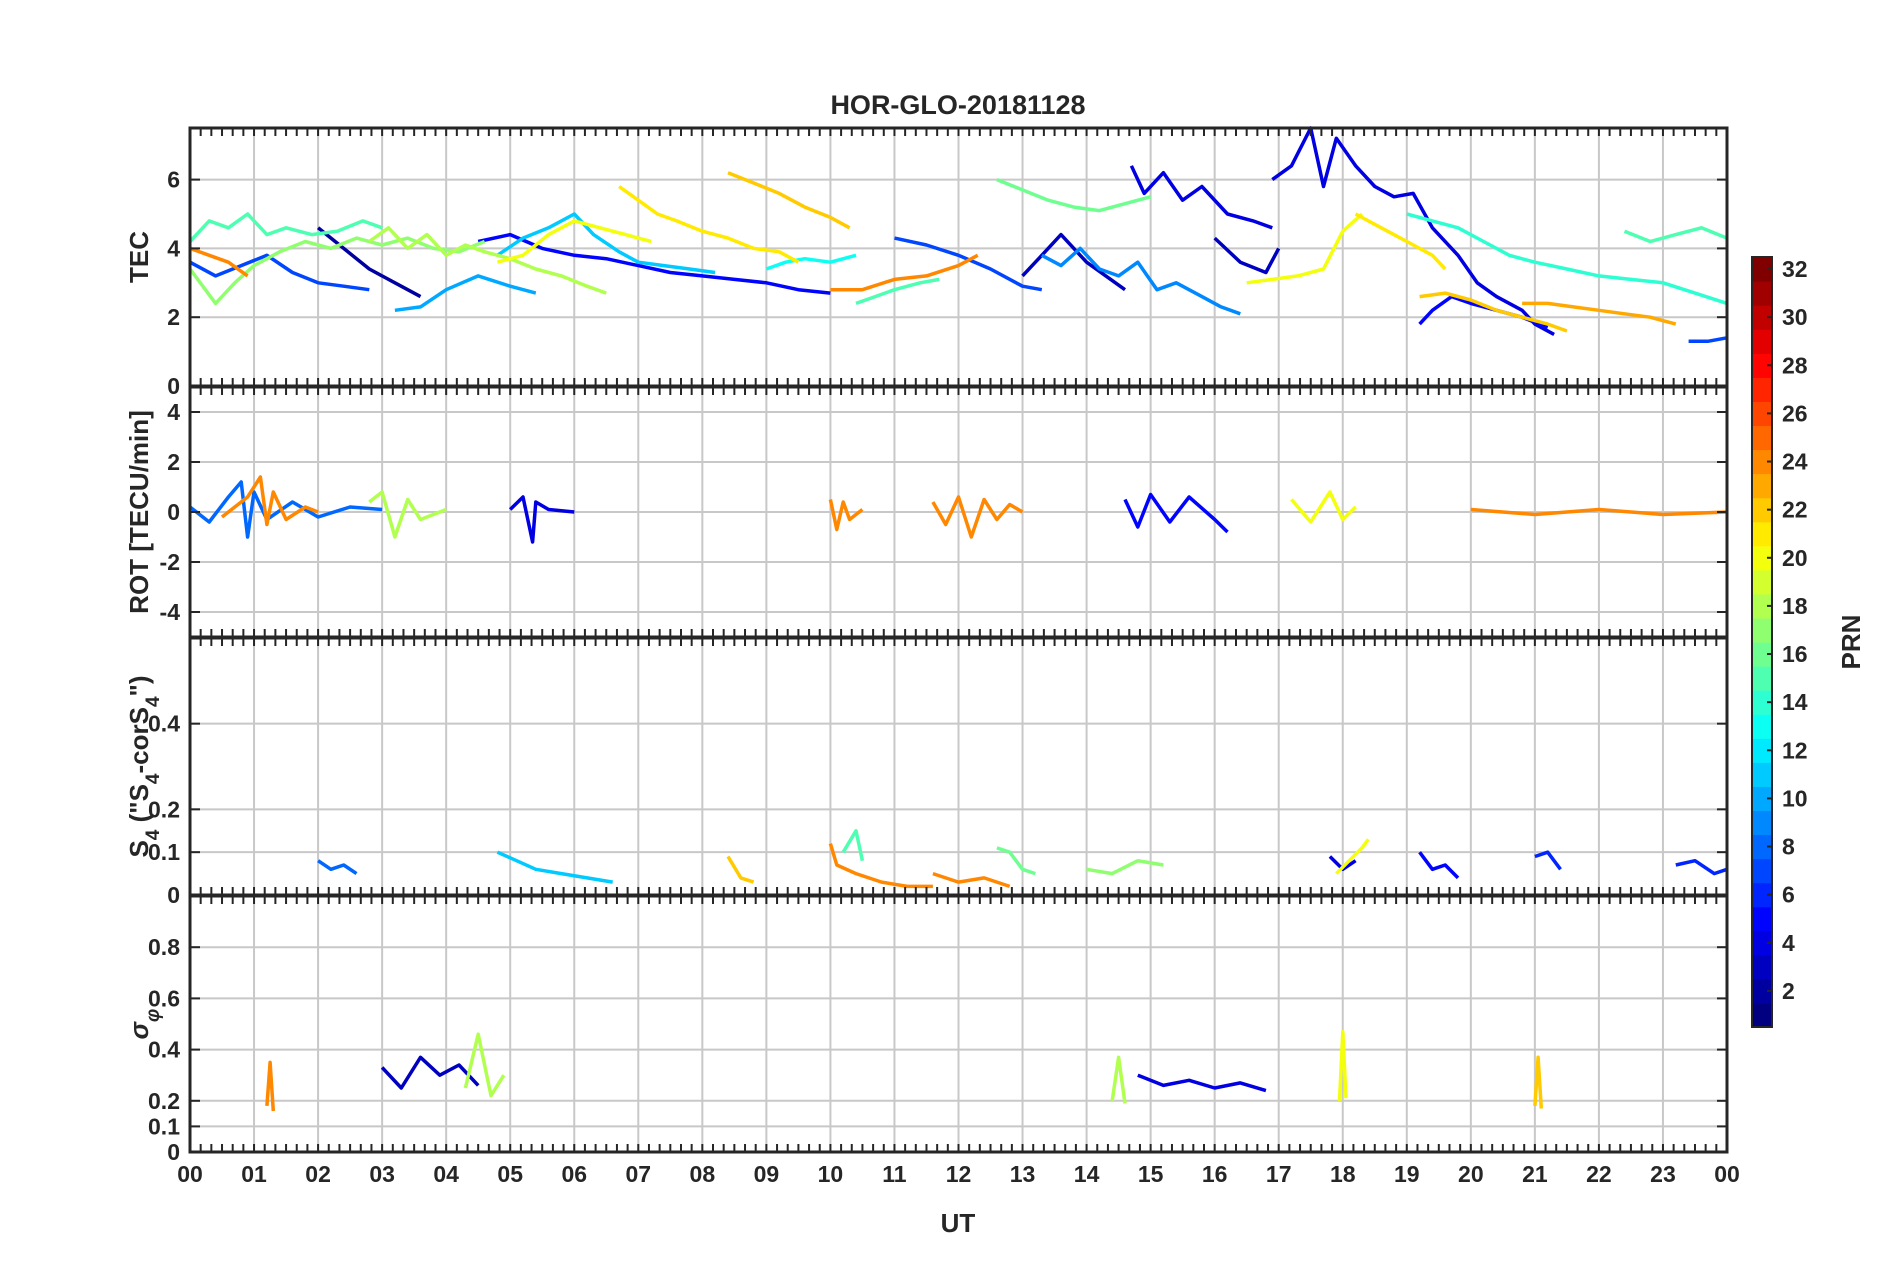  I want to click on x-tick-label: 22, so click(1599, 1174).